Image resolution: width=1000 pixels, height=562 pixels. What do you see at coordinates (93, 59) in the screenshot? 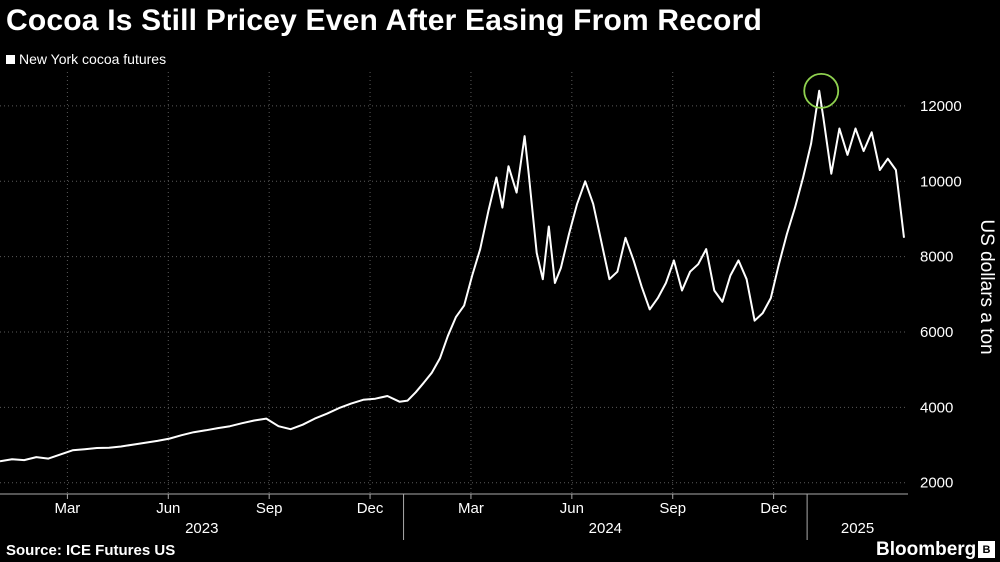
I see `legend-label: New York cocoa futures` at bounding box center [93, 59].